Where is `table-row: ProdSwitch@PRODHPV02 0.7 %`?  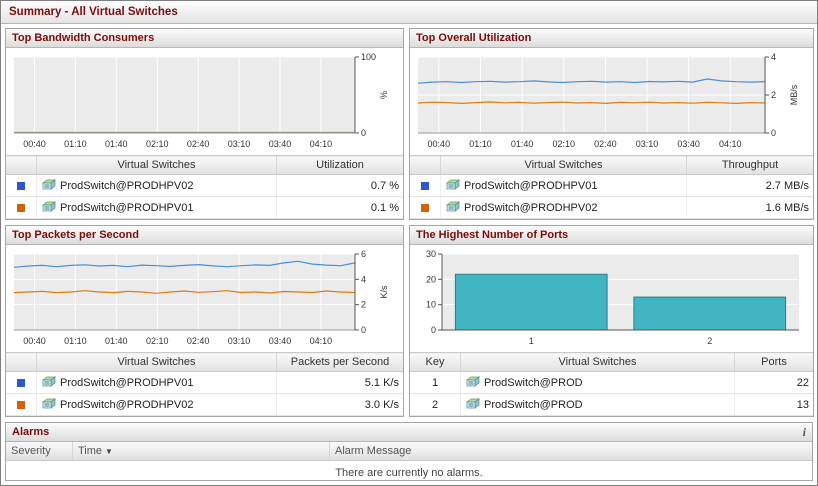
table-row: ProdSwitch@PRODHPV02 0.7 % is located at coordinates (204, 185).